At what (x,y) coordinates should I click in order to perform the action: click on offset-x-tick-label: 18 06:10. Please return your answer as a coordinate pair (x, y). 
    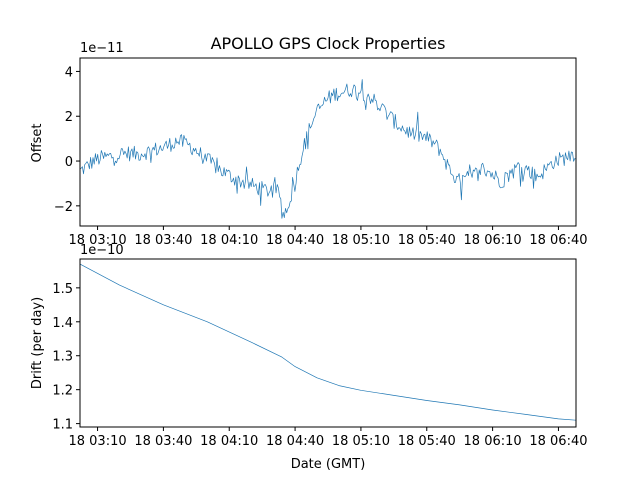
    Looking at the image, I should click on (493, 240).